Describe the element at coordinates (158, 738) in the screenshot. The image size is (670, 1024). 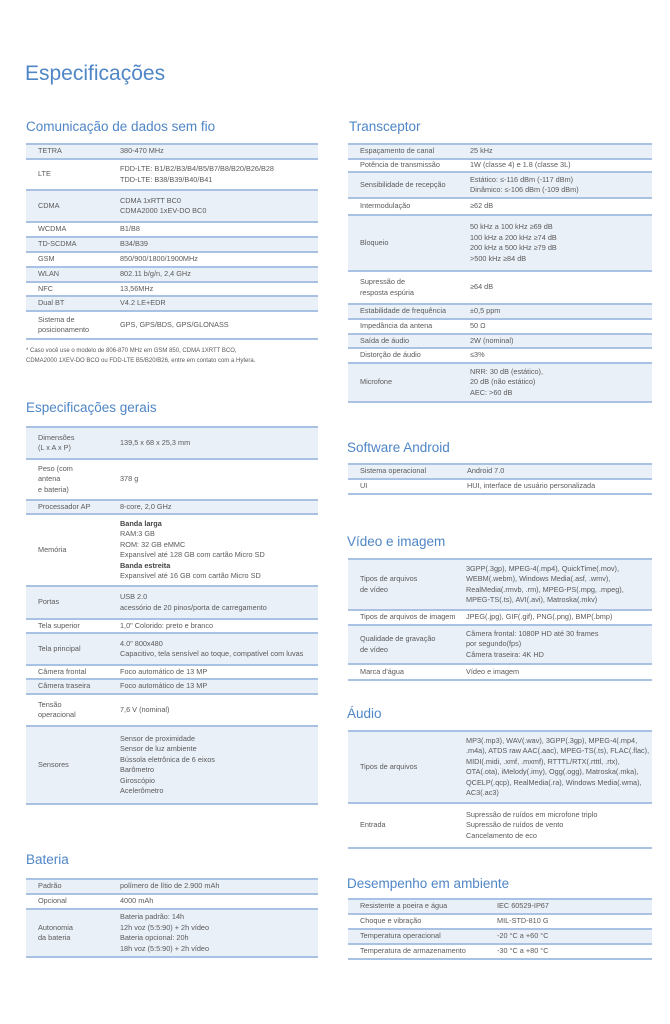
I see `row-value-line: Sensor de proximidade` at that location.